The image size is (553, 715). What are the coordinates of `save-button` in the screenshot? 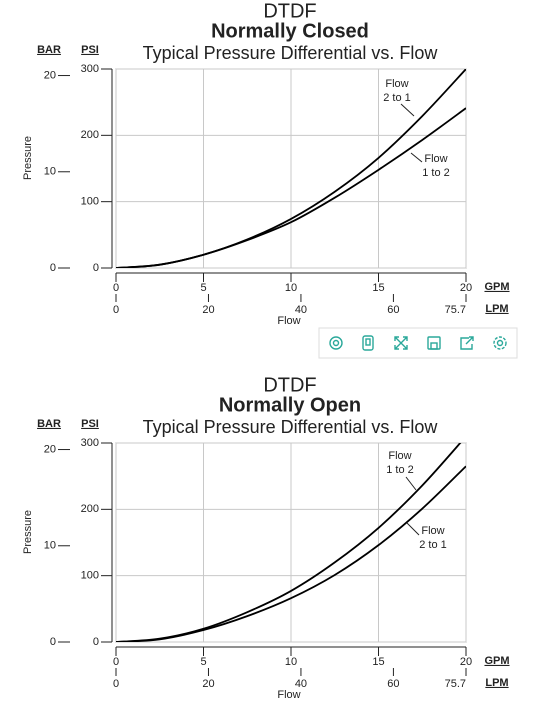 It's located at (434, 343).